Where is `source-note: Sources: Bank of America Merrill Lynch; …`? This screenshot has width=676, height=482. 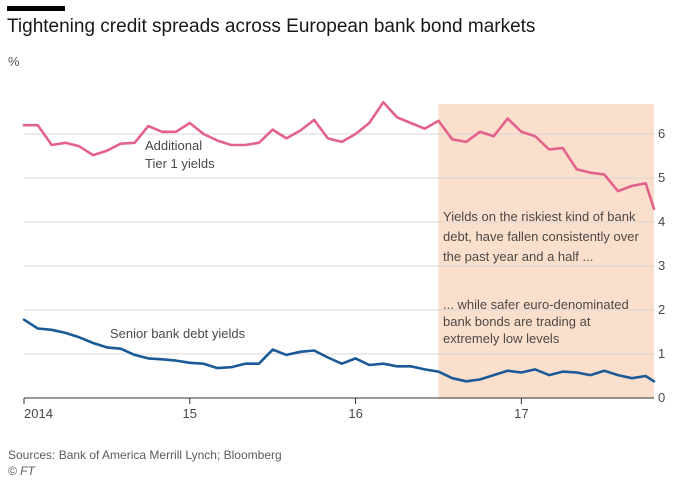
source-note: Sources: Bank of America Merrill Lynch; … is located at coordinates (145, 455).